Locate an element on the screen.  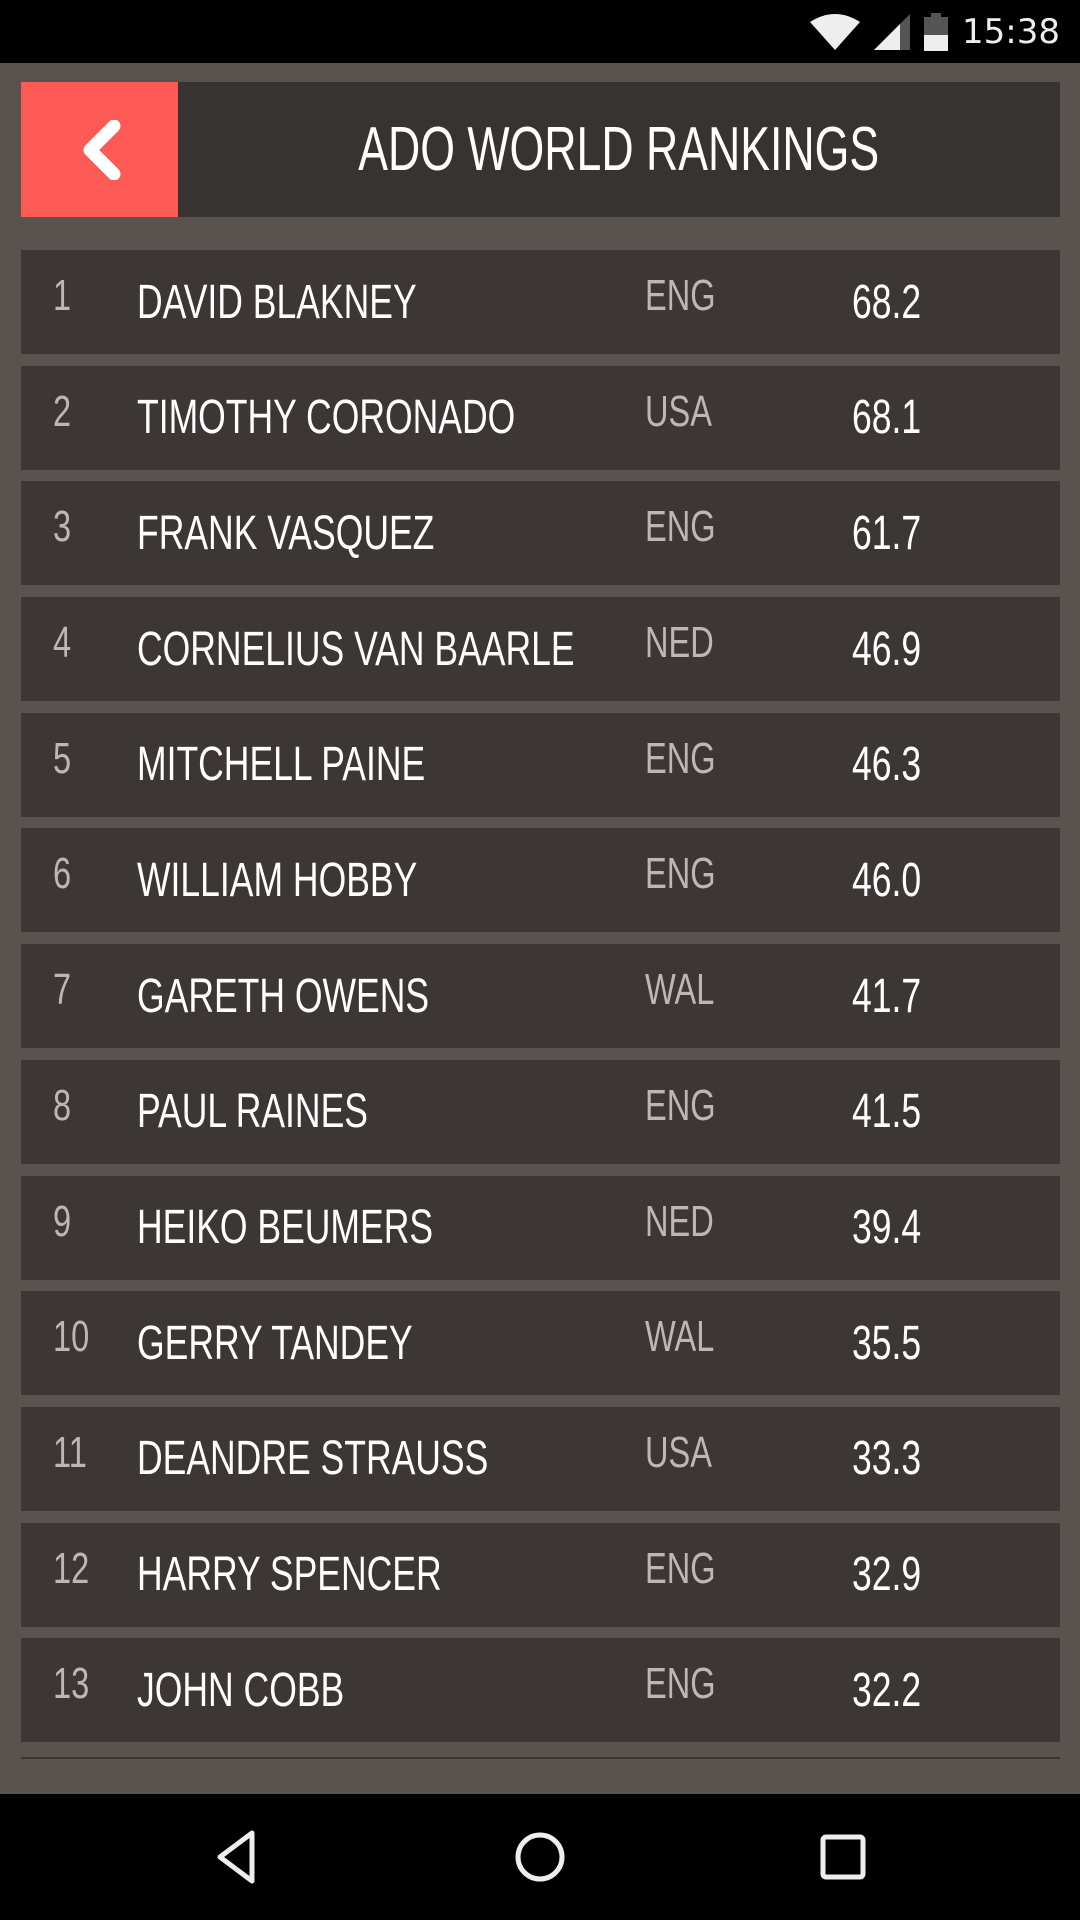
rank-text: 8 is located at coordinates (62, 1105).